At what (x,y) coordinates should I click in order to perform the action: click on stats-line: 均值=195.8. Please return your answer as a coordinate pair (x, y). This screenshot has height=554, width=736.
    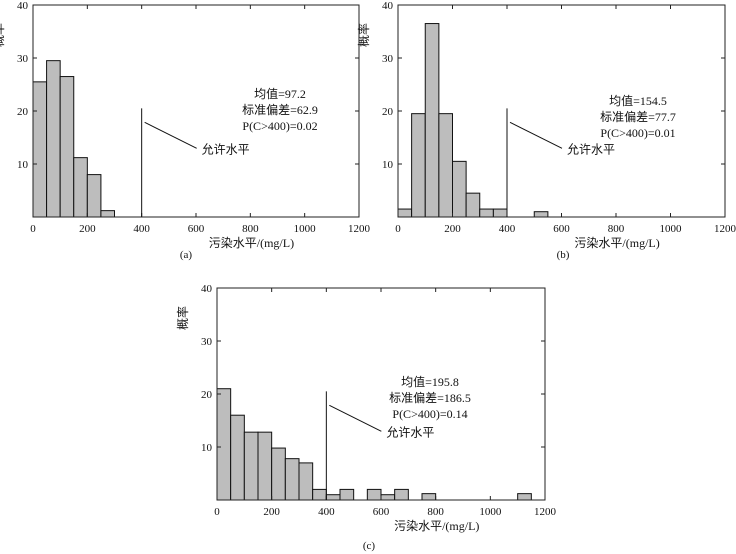
    Looking at the image, I should click on (430, 381).